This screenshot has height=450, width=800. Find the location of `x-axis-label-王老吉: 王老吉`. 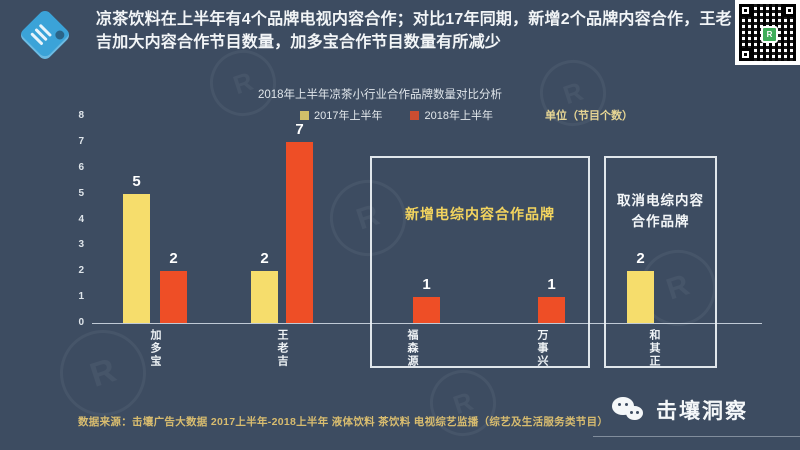

x-axis-label-王老吉: 王老吉 is located at coordinates (282, 348).